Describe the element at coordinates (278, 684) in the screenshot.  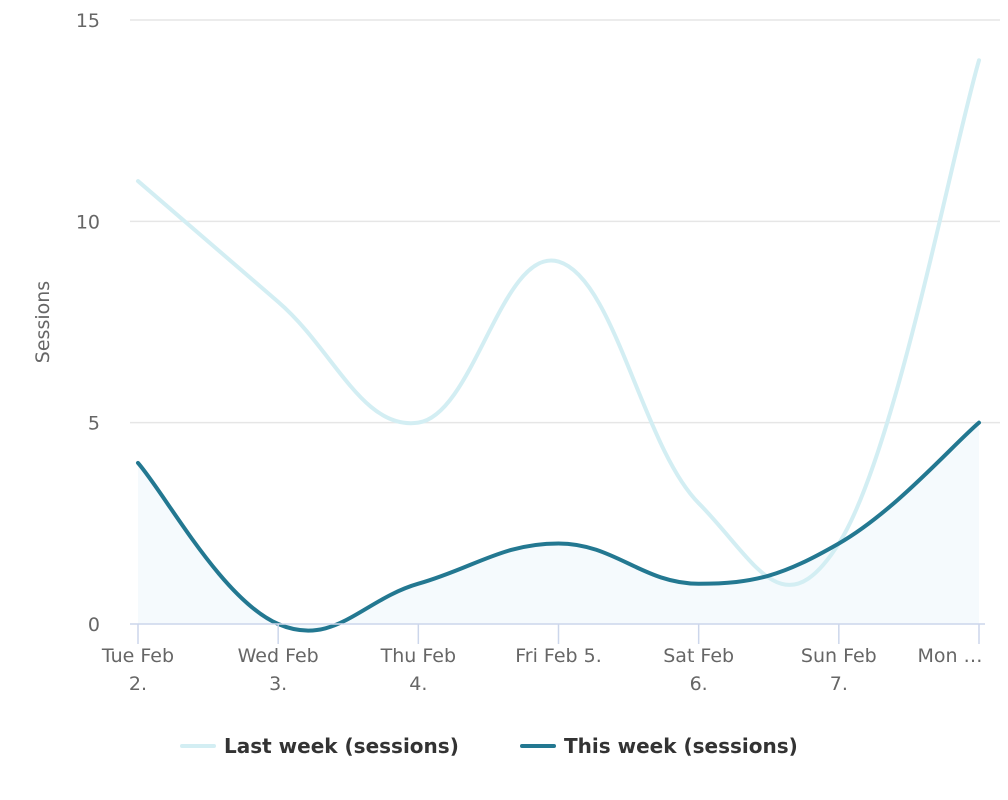
I see `x-tick-label-line: 3.` at that location.